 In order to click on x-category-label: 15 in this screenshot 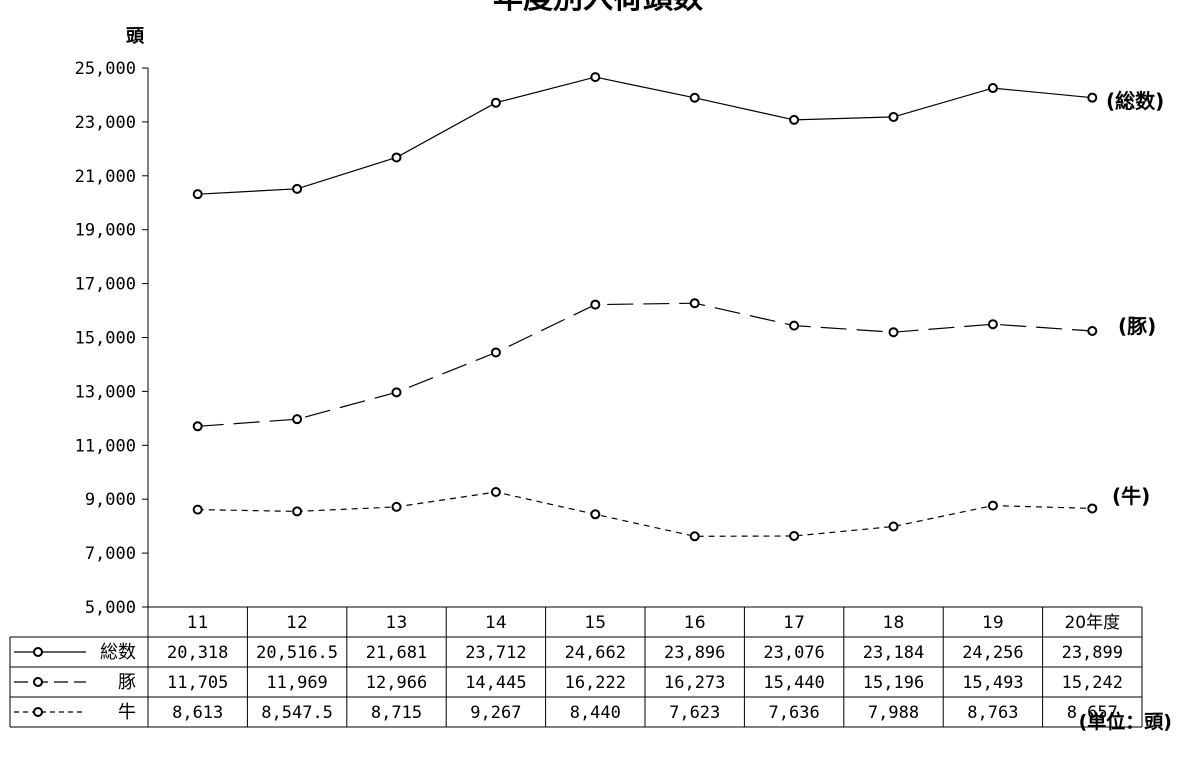, I will do `click(595, 623)`.